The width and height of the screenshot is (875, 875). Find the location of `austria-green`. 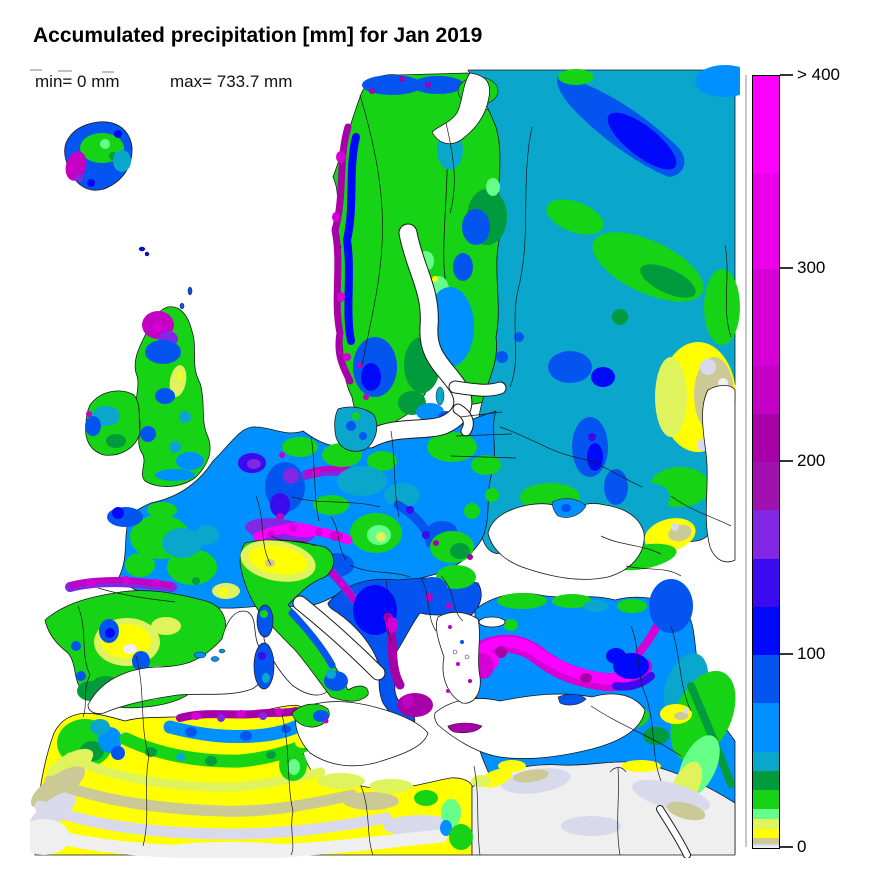

austria-green is located at coordinates (331, 505).